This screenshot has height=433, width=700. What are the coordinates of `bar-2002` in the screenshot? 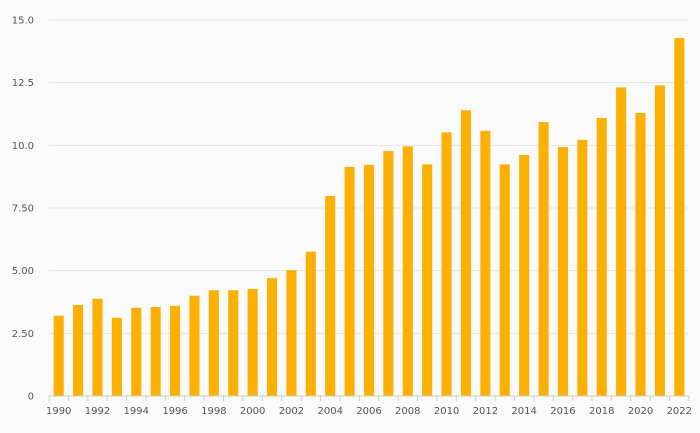 It's located at (291, 333).